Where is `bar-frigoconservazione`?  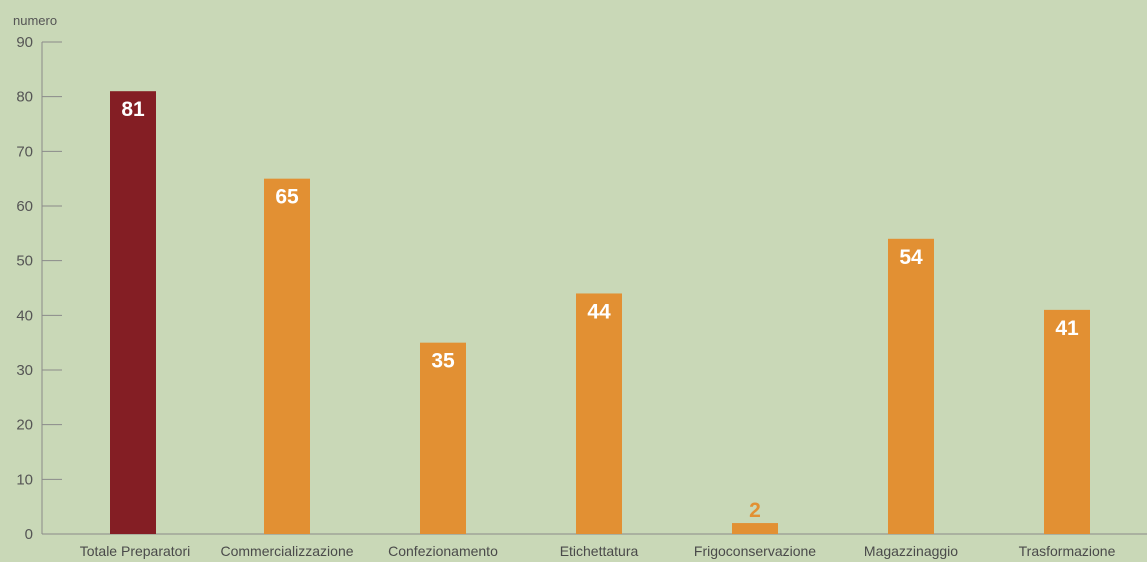
bar-frigoconservazione is located at coordinates (755, 528).